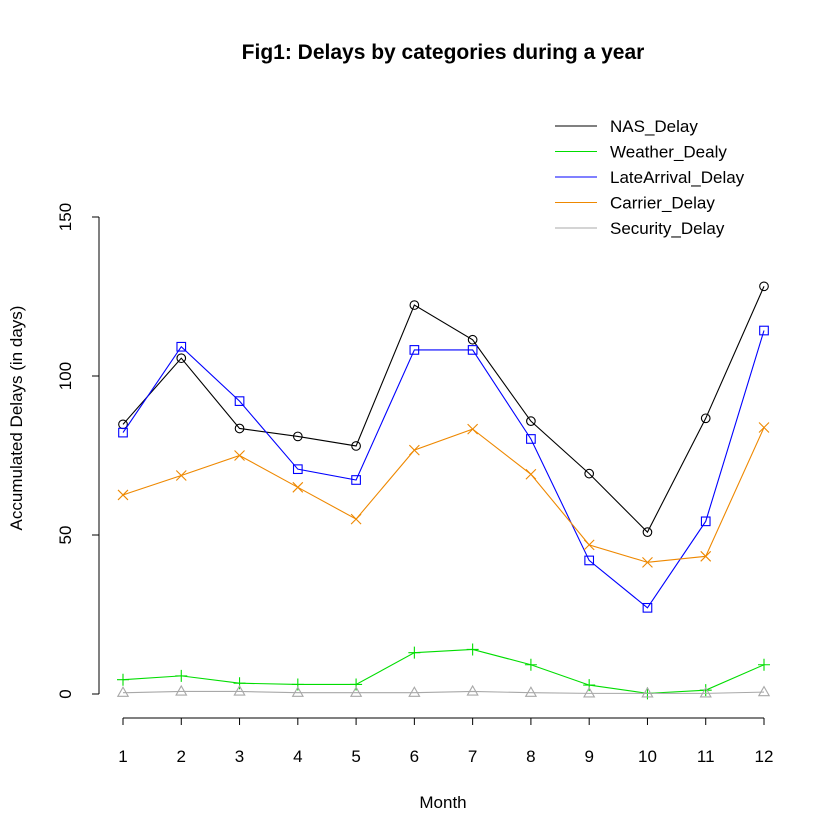  What do you see at coordinates (297, 756) in the screenshot?
I see `x-tick-label: 4` at bounding box center [297, 756].